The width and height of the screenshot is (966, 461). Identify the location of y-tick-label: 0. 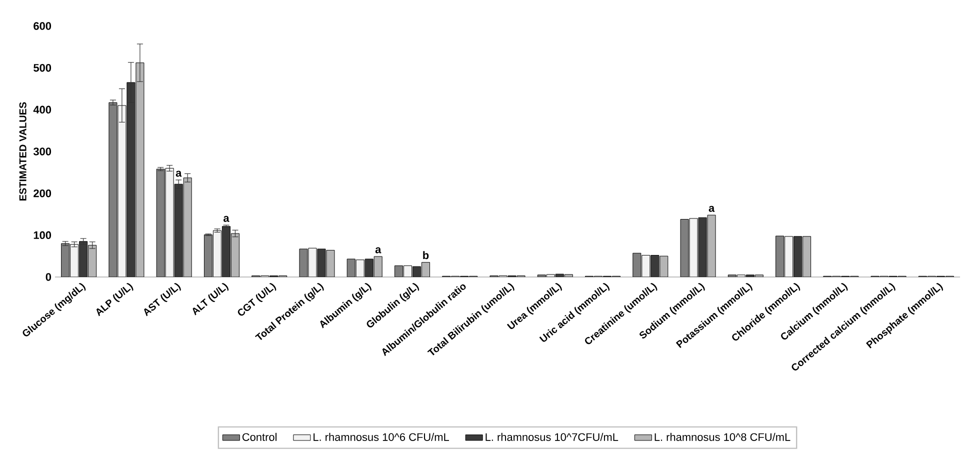
(49, 277).